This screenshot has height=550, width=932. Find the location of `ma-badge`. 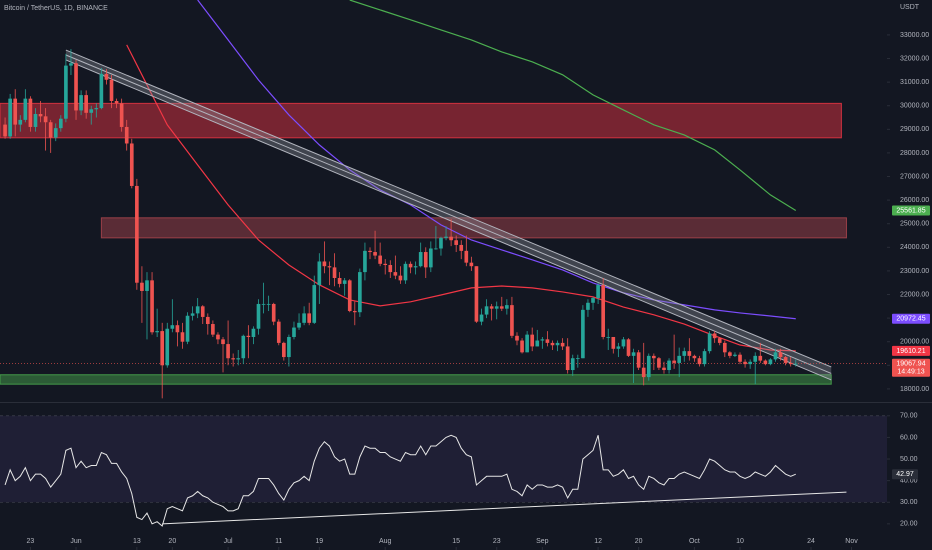

ma-badge is located at coordinates (911, 210).